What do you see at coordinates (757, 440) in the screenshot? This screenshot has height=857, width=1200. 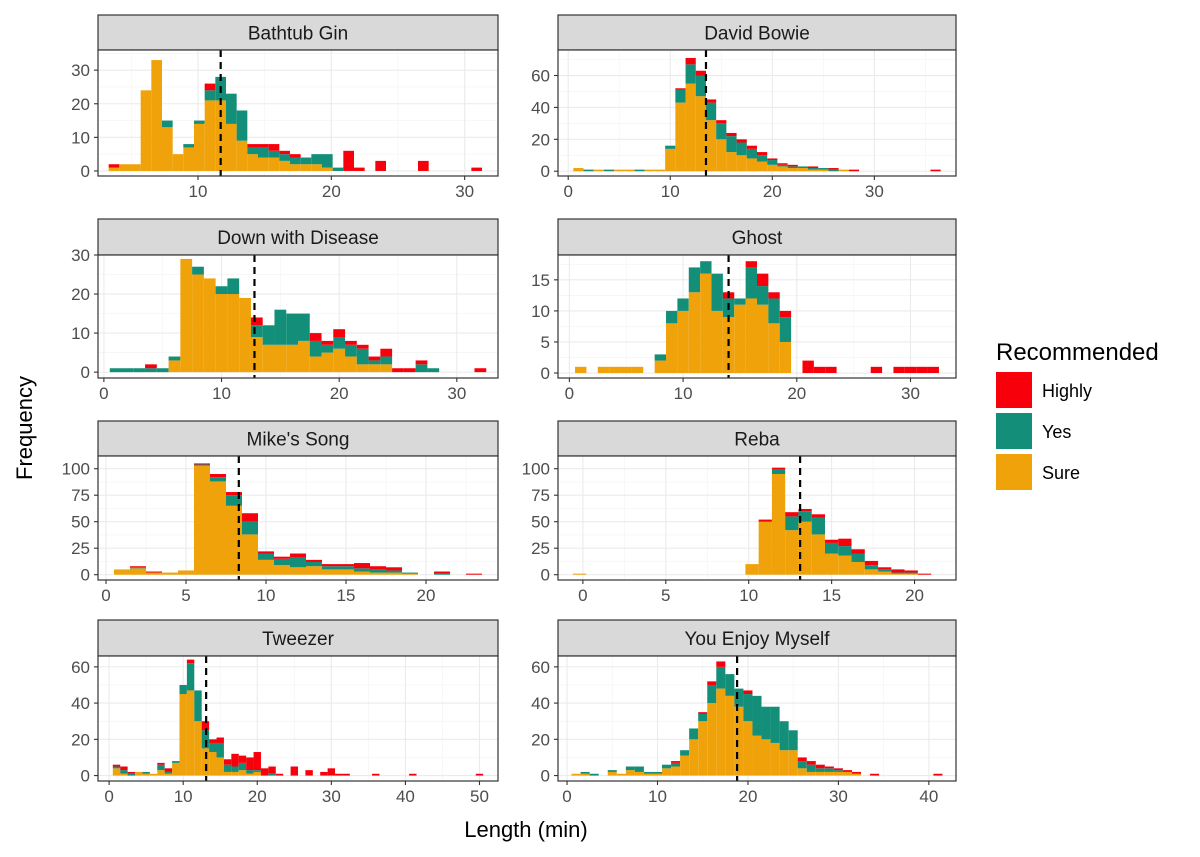 I see `panel-title: Reba` at bounding box center [757, 440].